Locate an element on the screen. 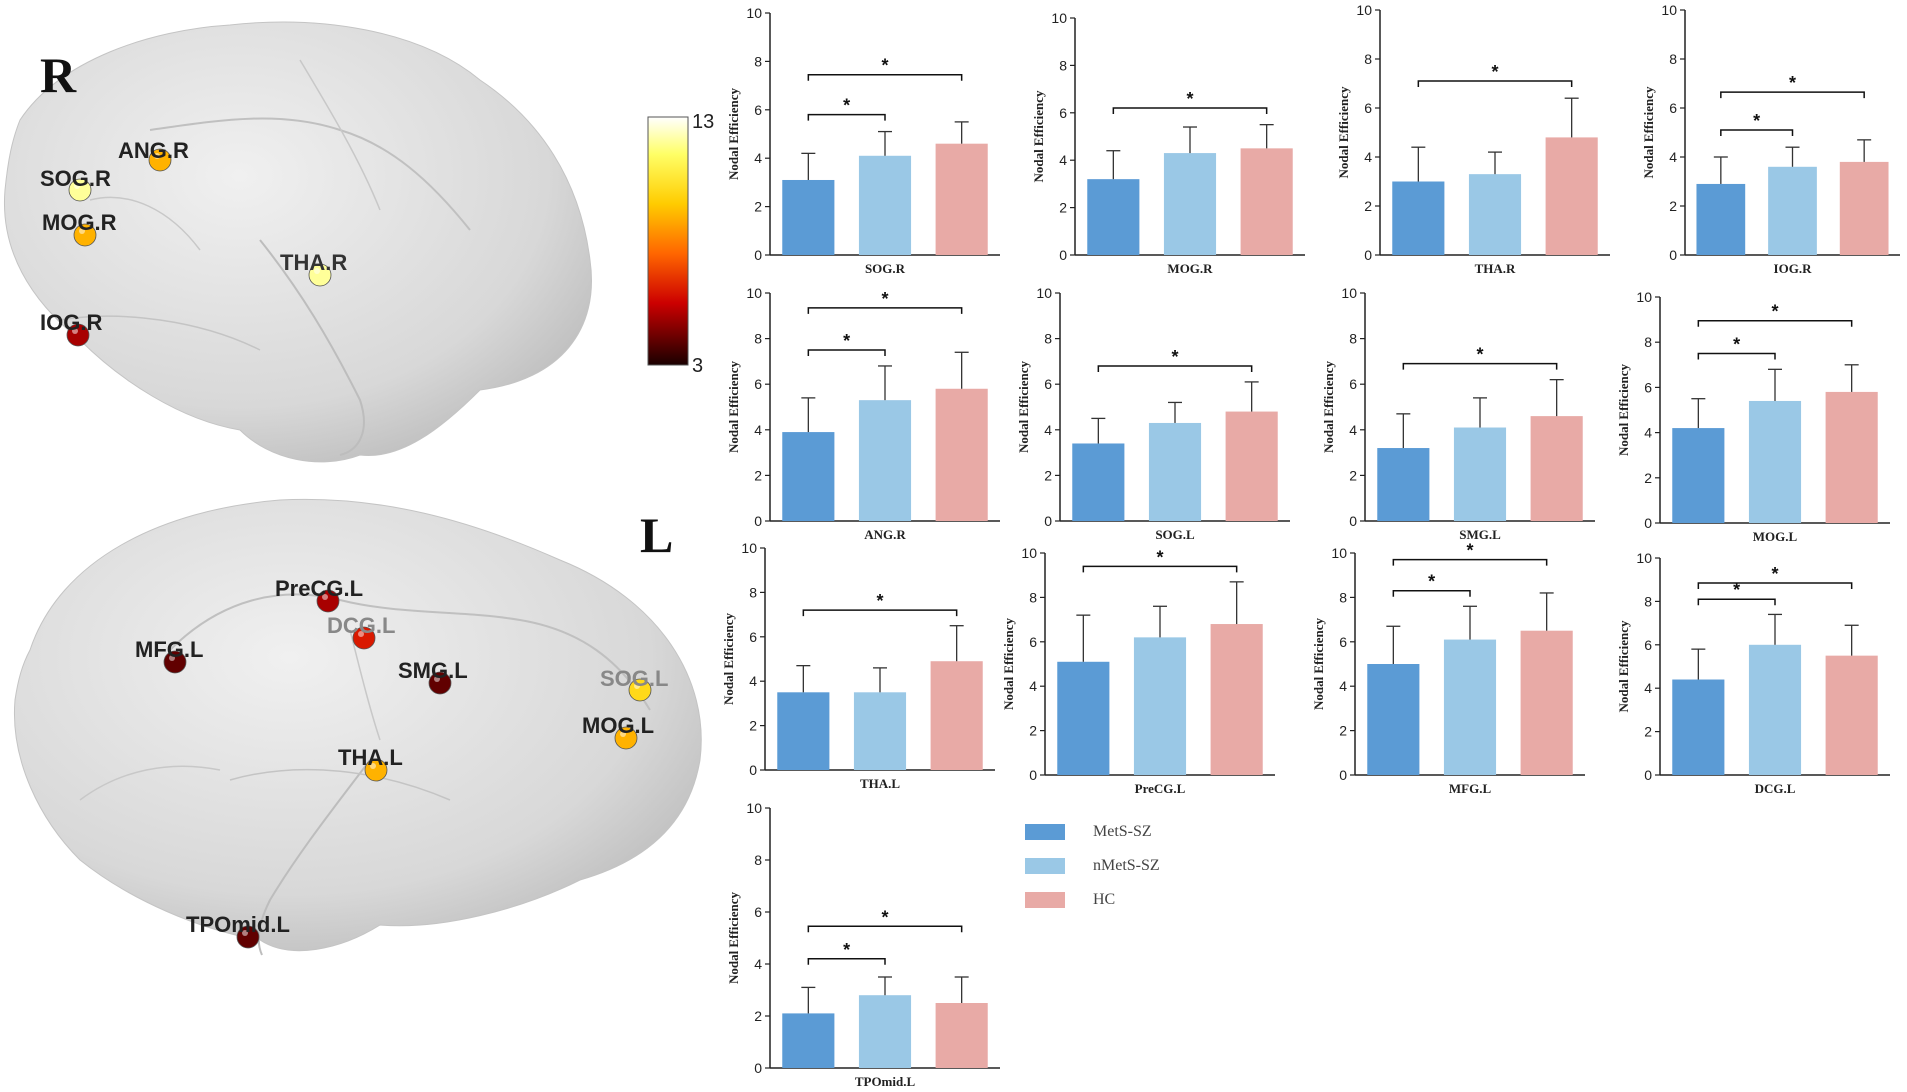 Image resolution: width=1907 pixels, height=1092 pixels. right-hemisphere is located at coordinates (297, 242).